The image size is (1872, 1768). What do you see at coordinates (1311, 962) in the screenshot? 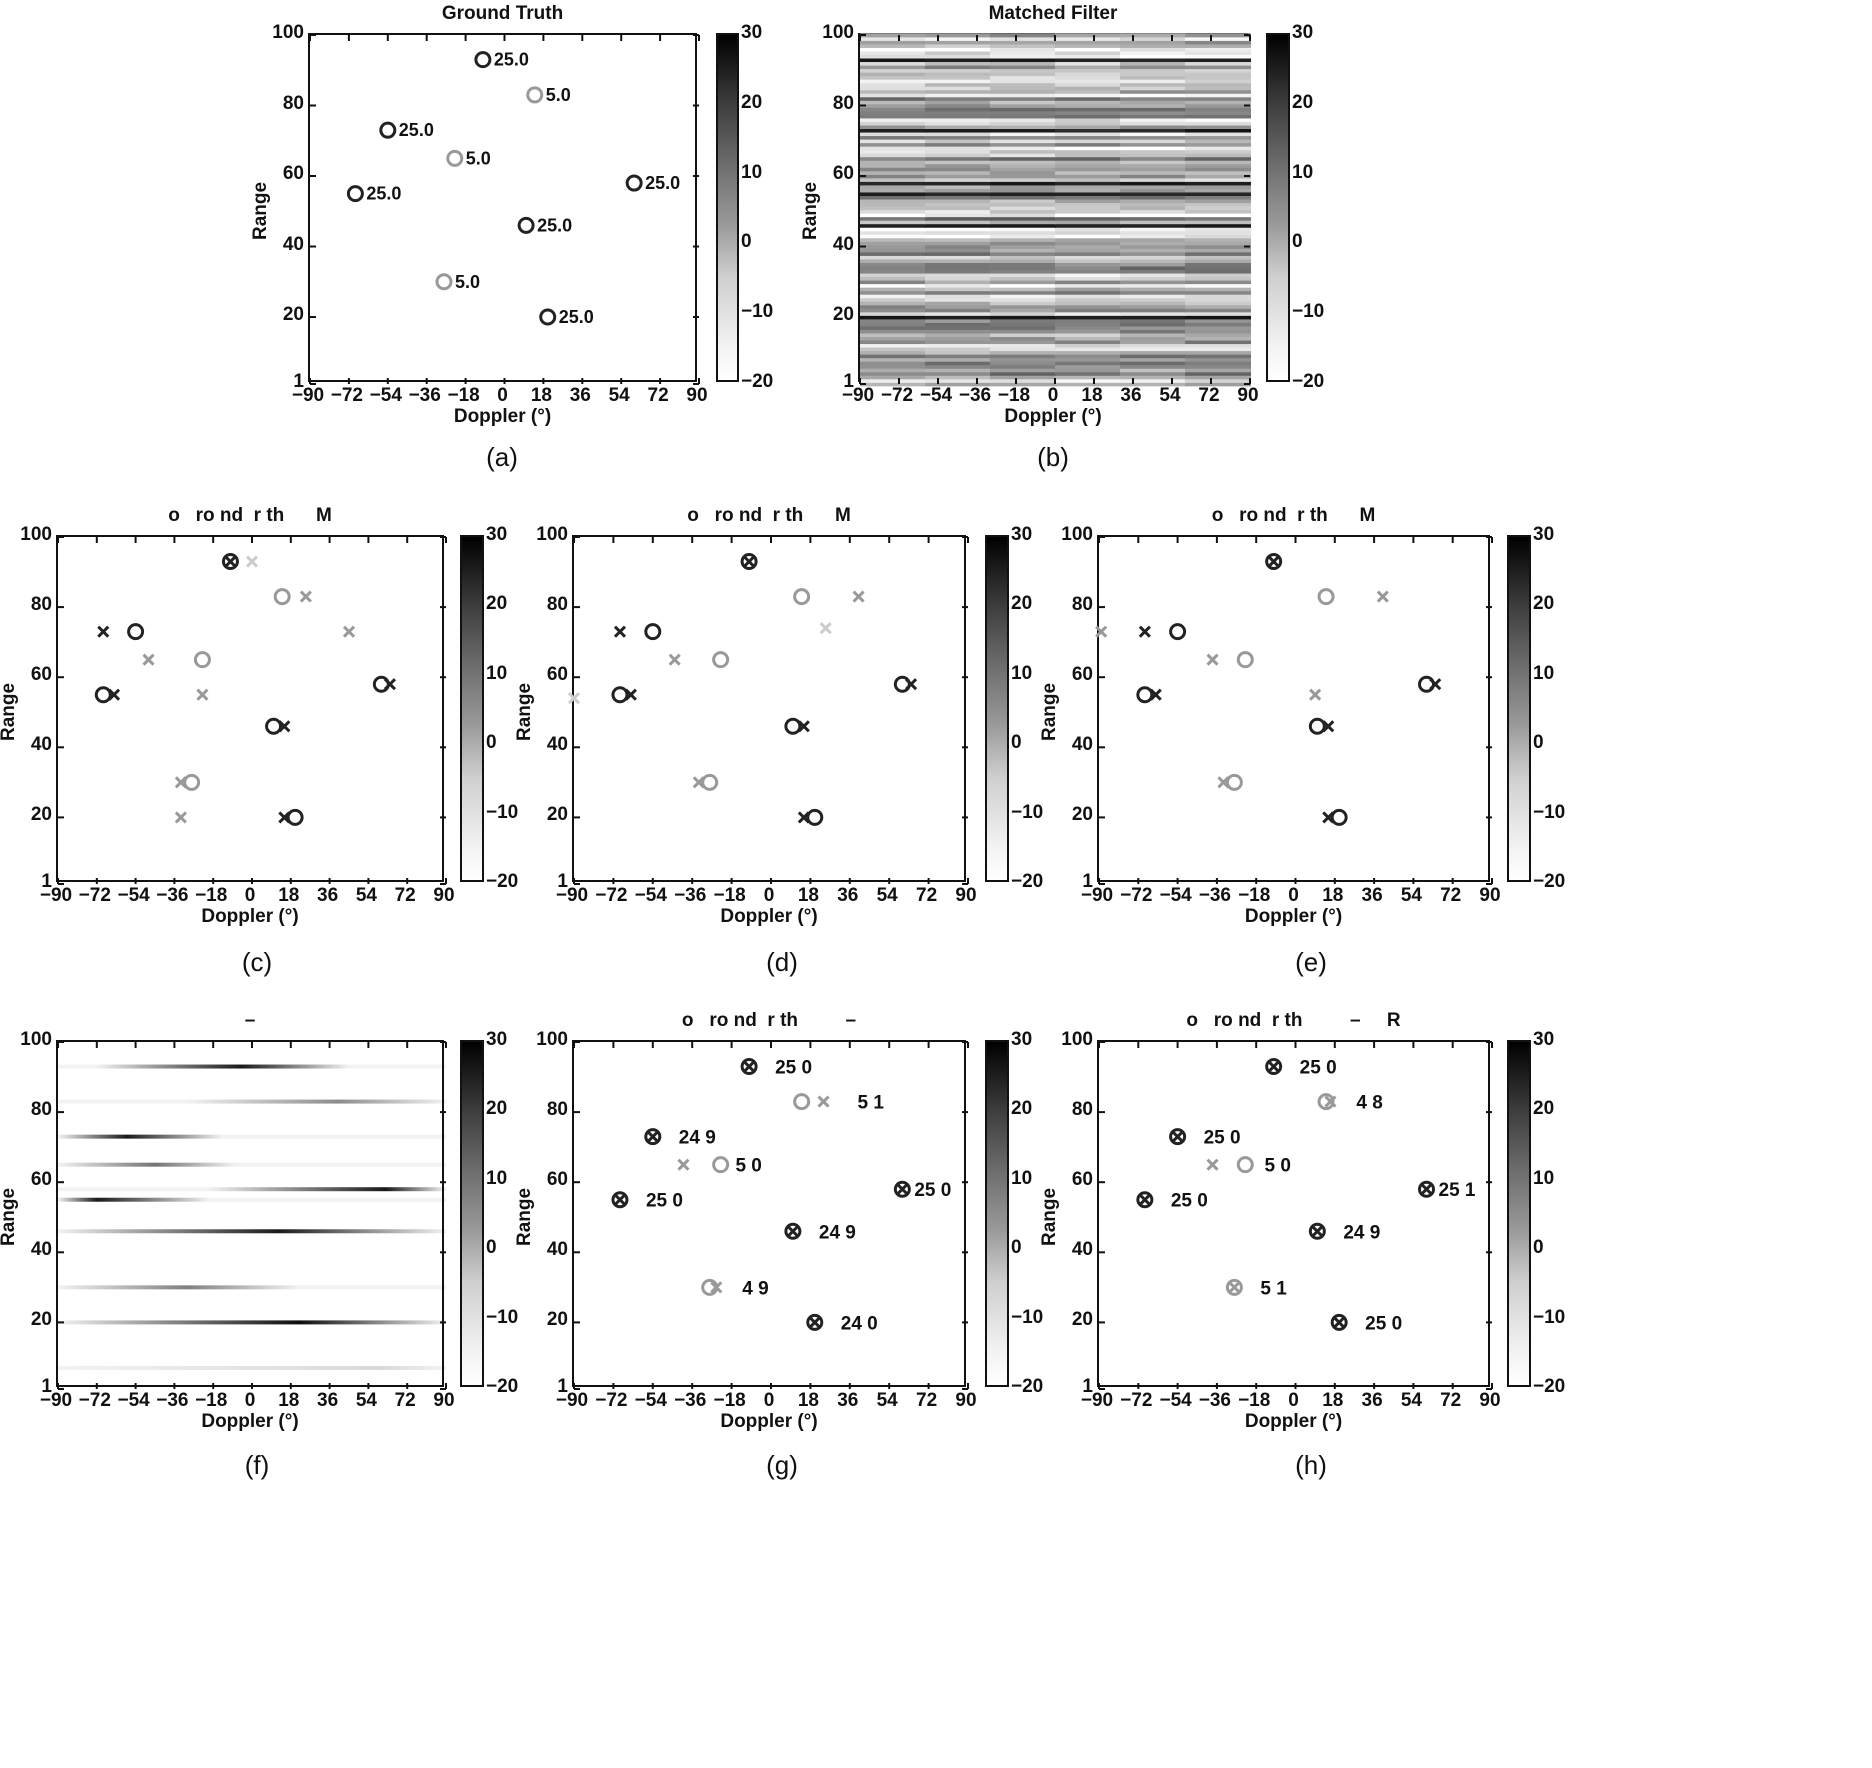
I see `subfigure-label: (e)` at bounding box center [1311, 962].